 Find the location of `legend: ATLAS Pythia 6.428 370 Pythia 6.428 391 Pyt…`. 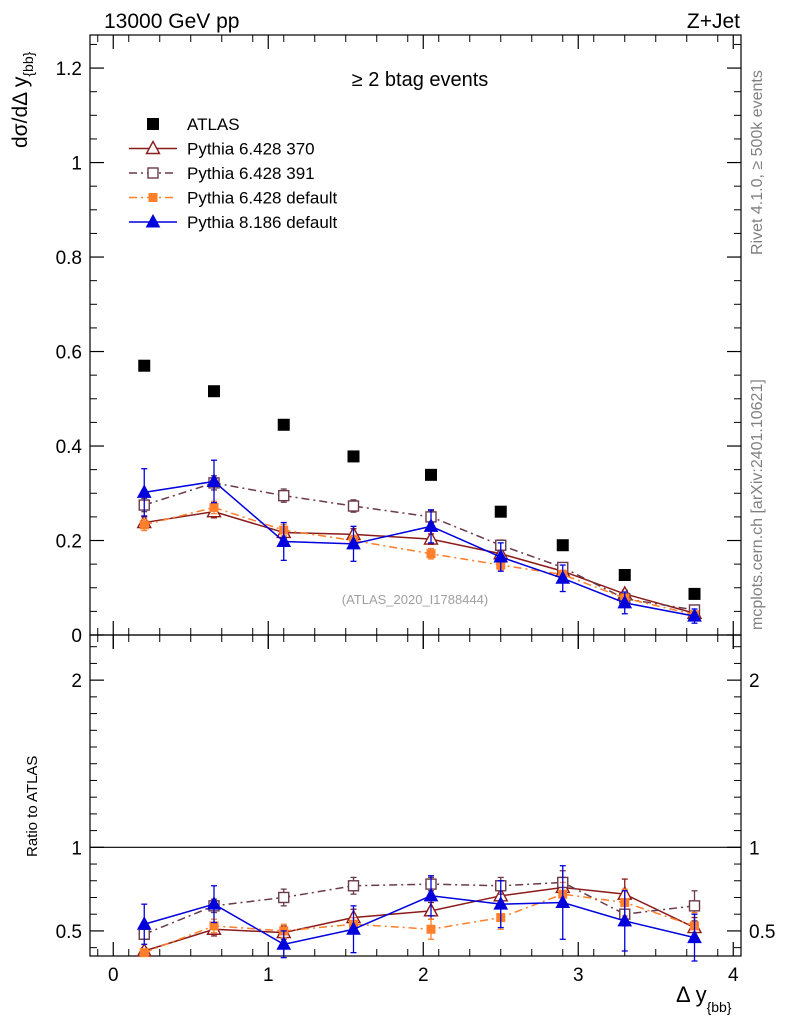

legend: ATLAS Pythia 6.428 370 Pythia 6.428 391 Pyt… is located at coordinates (233, 173).